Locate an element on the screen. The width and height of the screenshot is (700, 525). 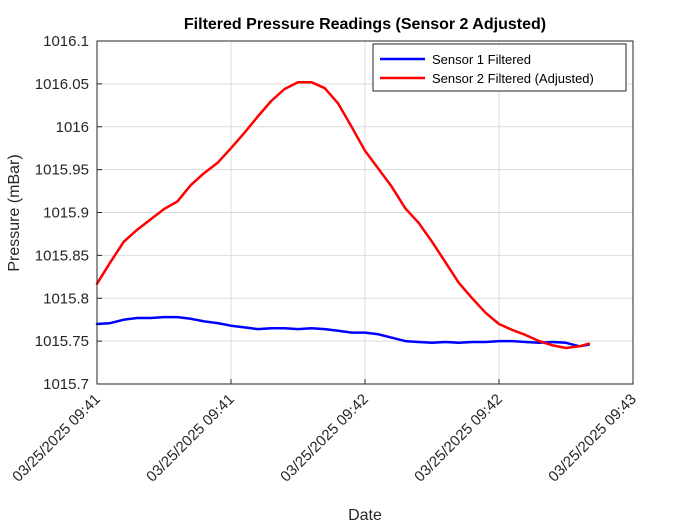
y-tick-label: 1015.7 is located at coordinates (66, 384).